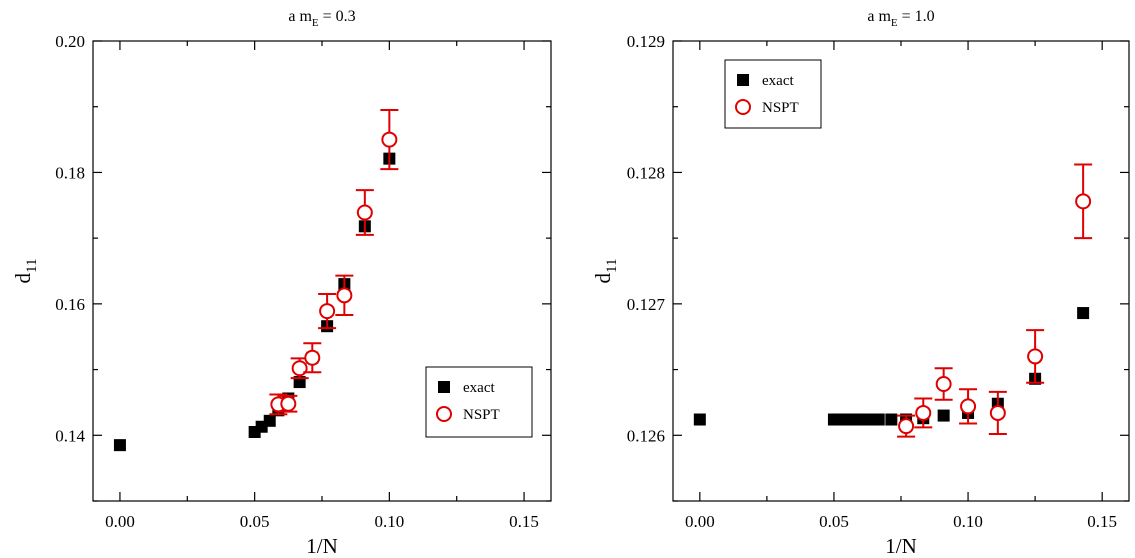 The image size is (1135, 558). Describe the element at coordinates (646, 172) in the screenshot. I see `y-tick-label: 0.128` at that location.